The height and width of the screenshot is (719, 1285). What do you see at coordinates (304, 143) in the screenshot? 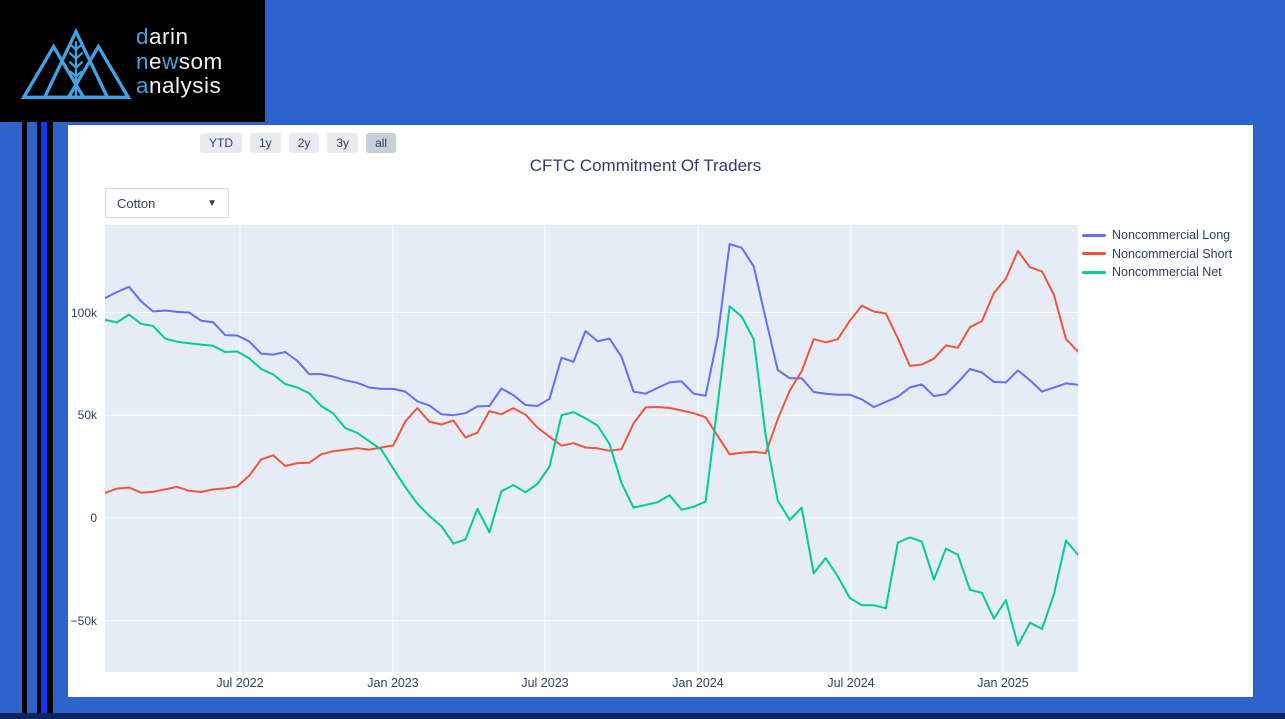
I see `range-button-2y: 2y` at bounding box center [304, 143].